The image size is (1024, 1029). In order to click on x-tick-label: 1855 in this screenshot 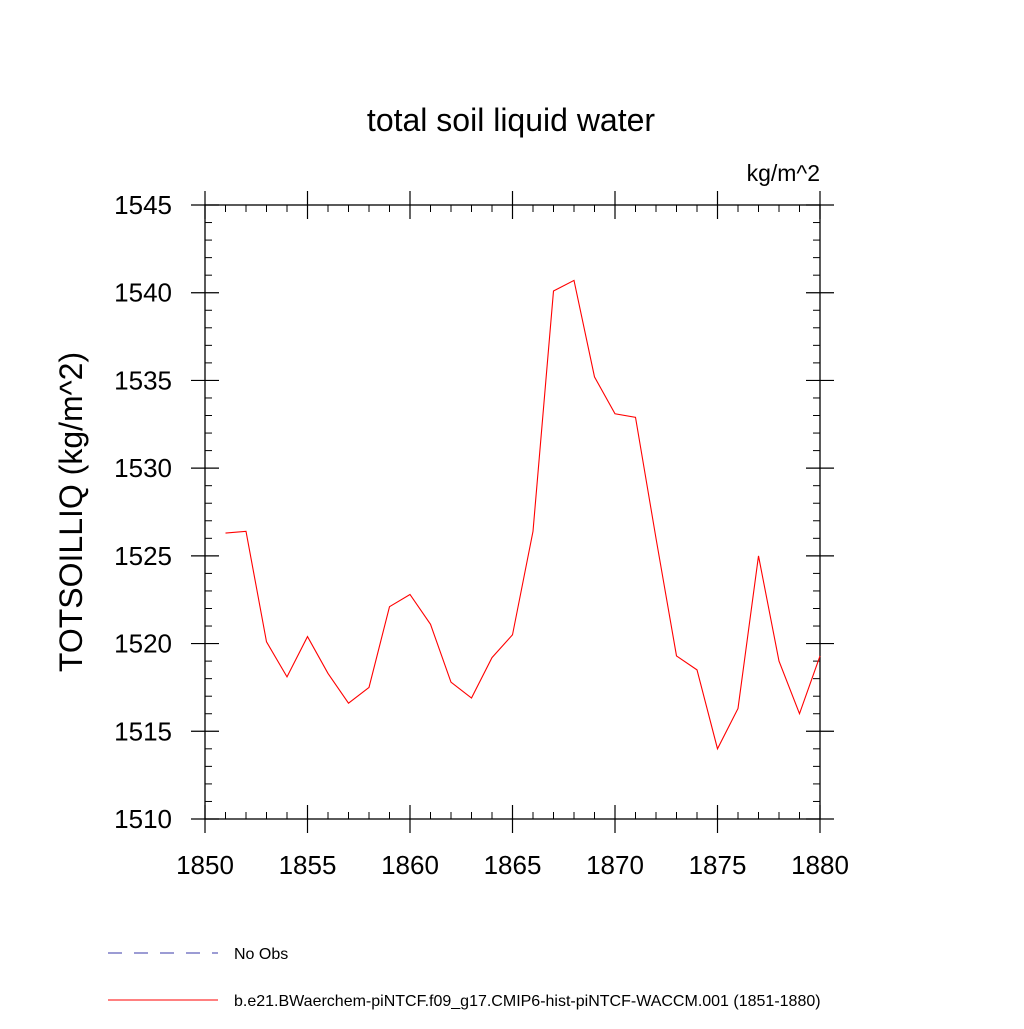, I will do `click(308, 865)`.